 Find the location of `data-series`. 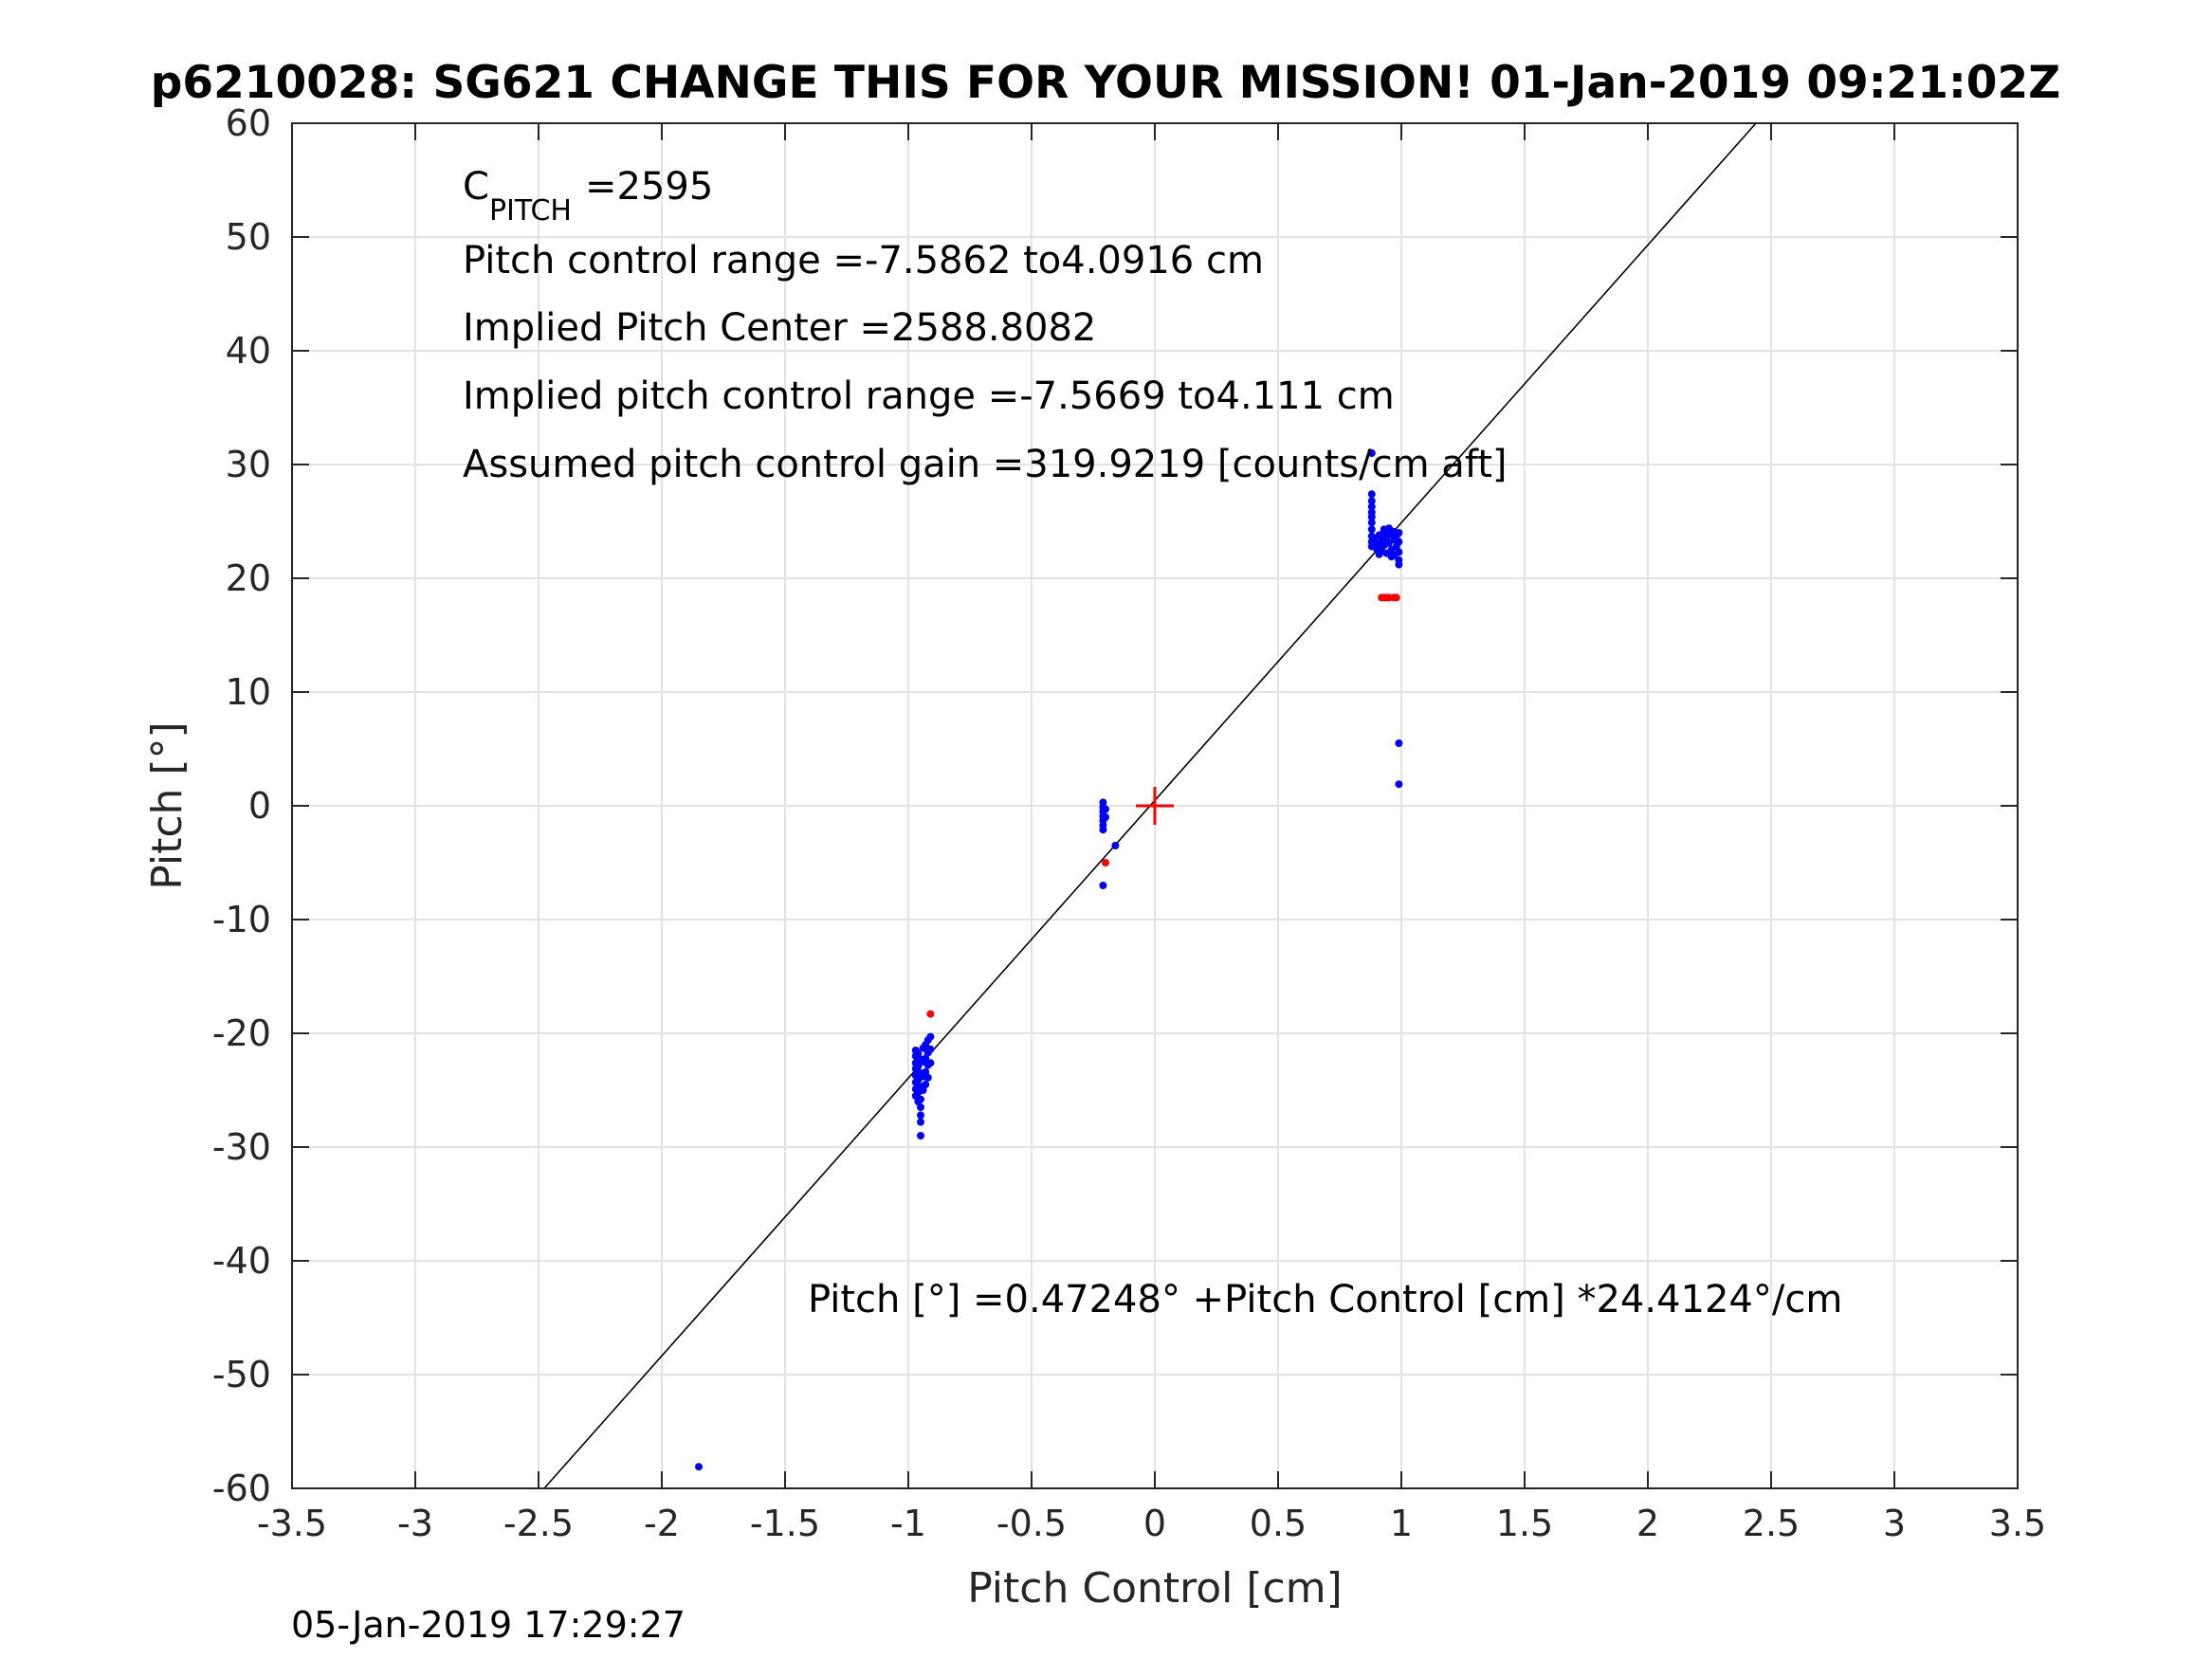

data-series is located at coordinates (1163, 805).